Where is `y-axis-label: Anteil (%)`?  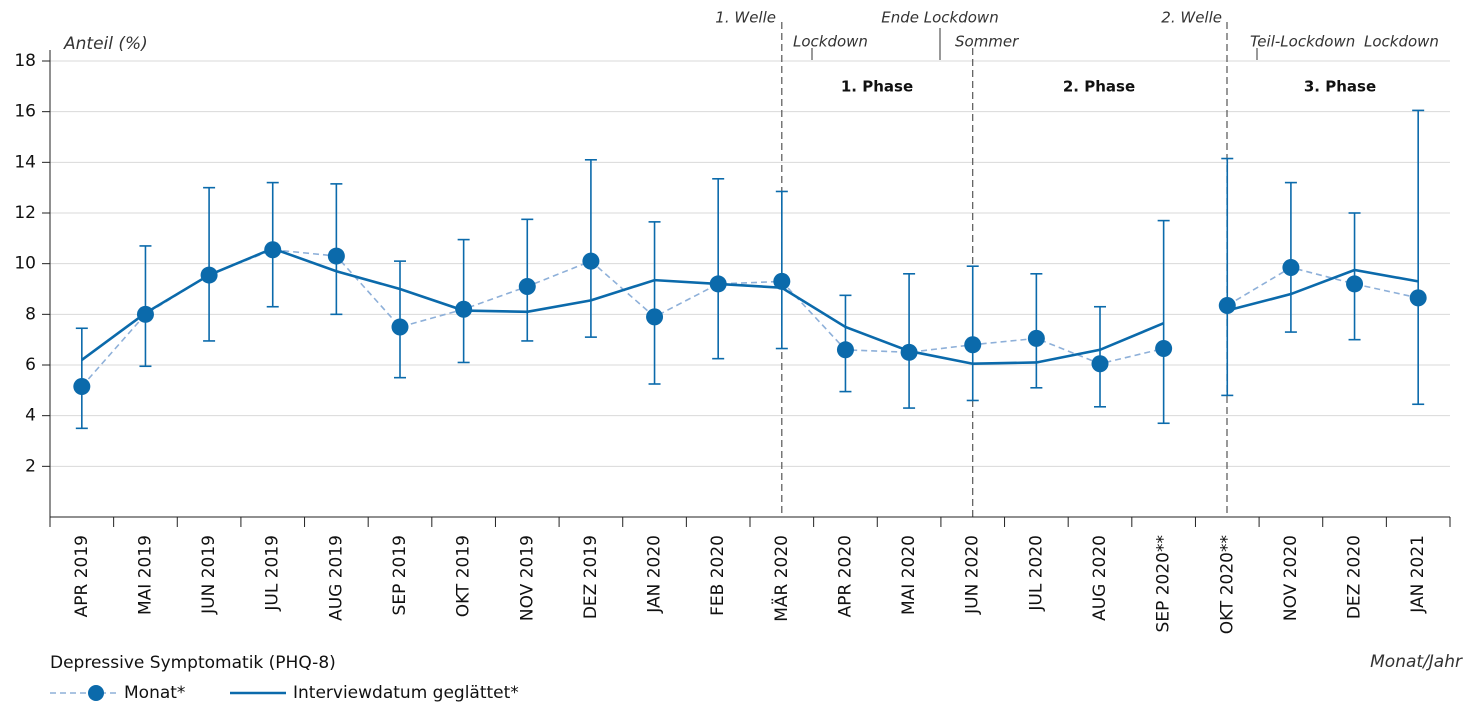 y-axis-label: Anteil (%) is located at coordinates (105, 44).